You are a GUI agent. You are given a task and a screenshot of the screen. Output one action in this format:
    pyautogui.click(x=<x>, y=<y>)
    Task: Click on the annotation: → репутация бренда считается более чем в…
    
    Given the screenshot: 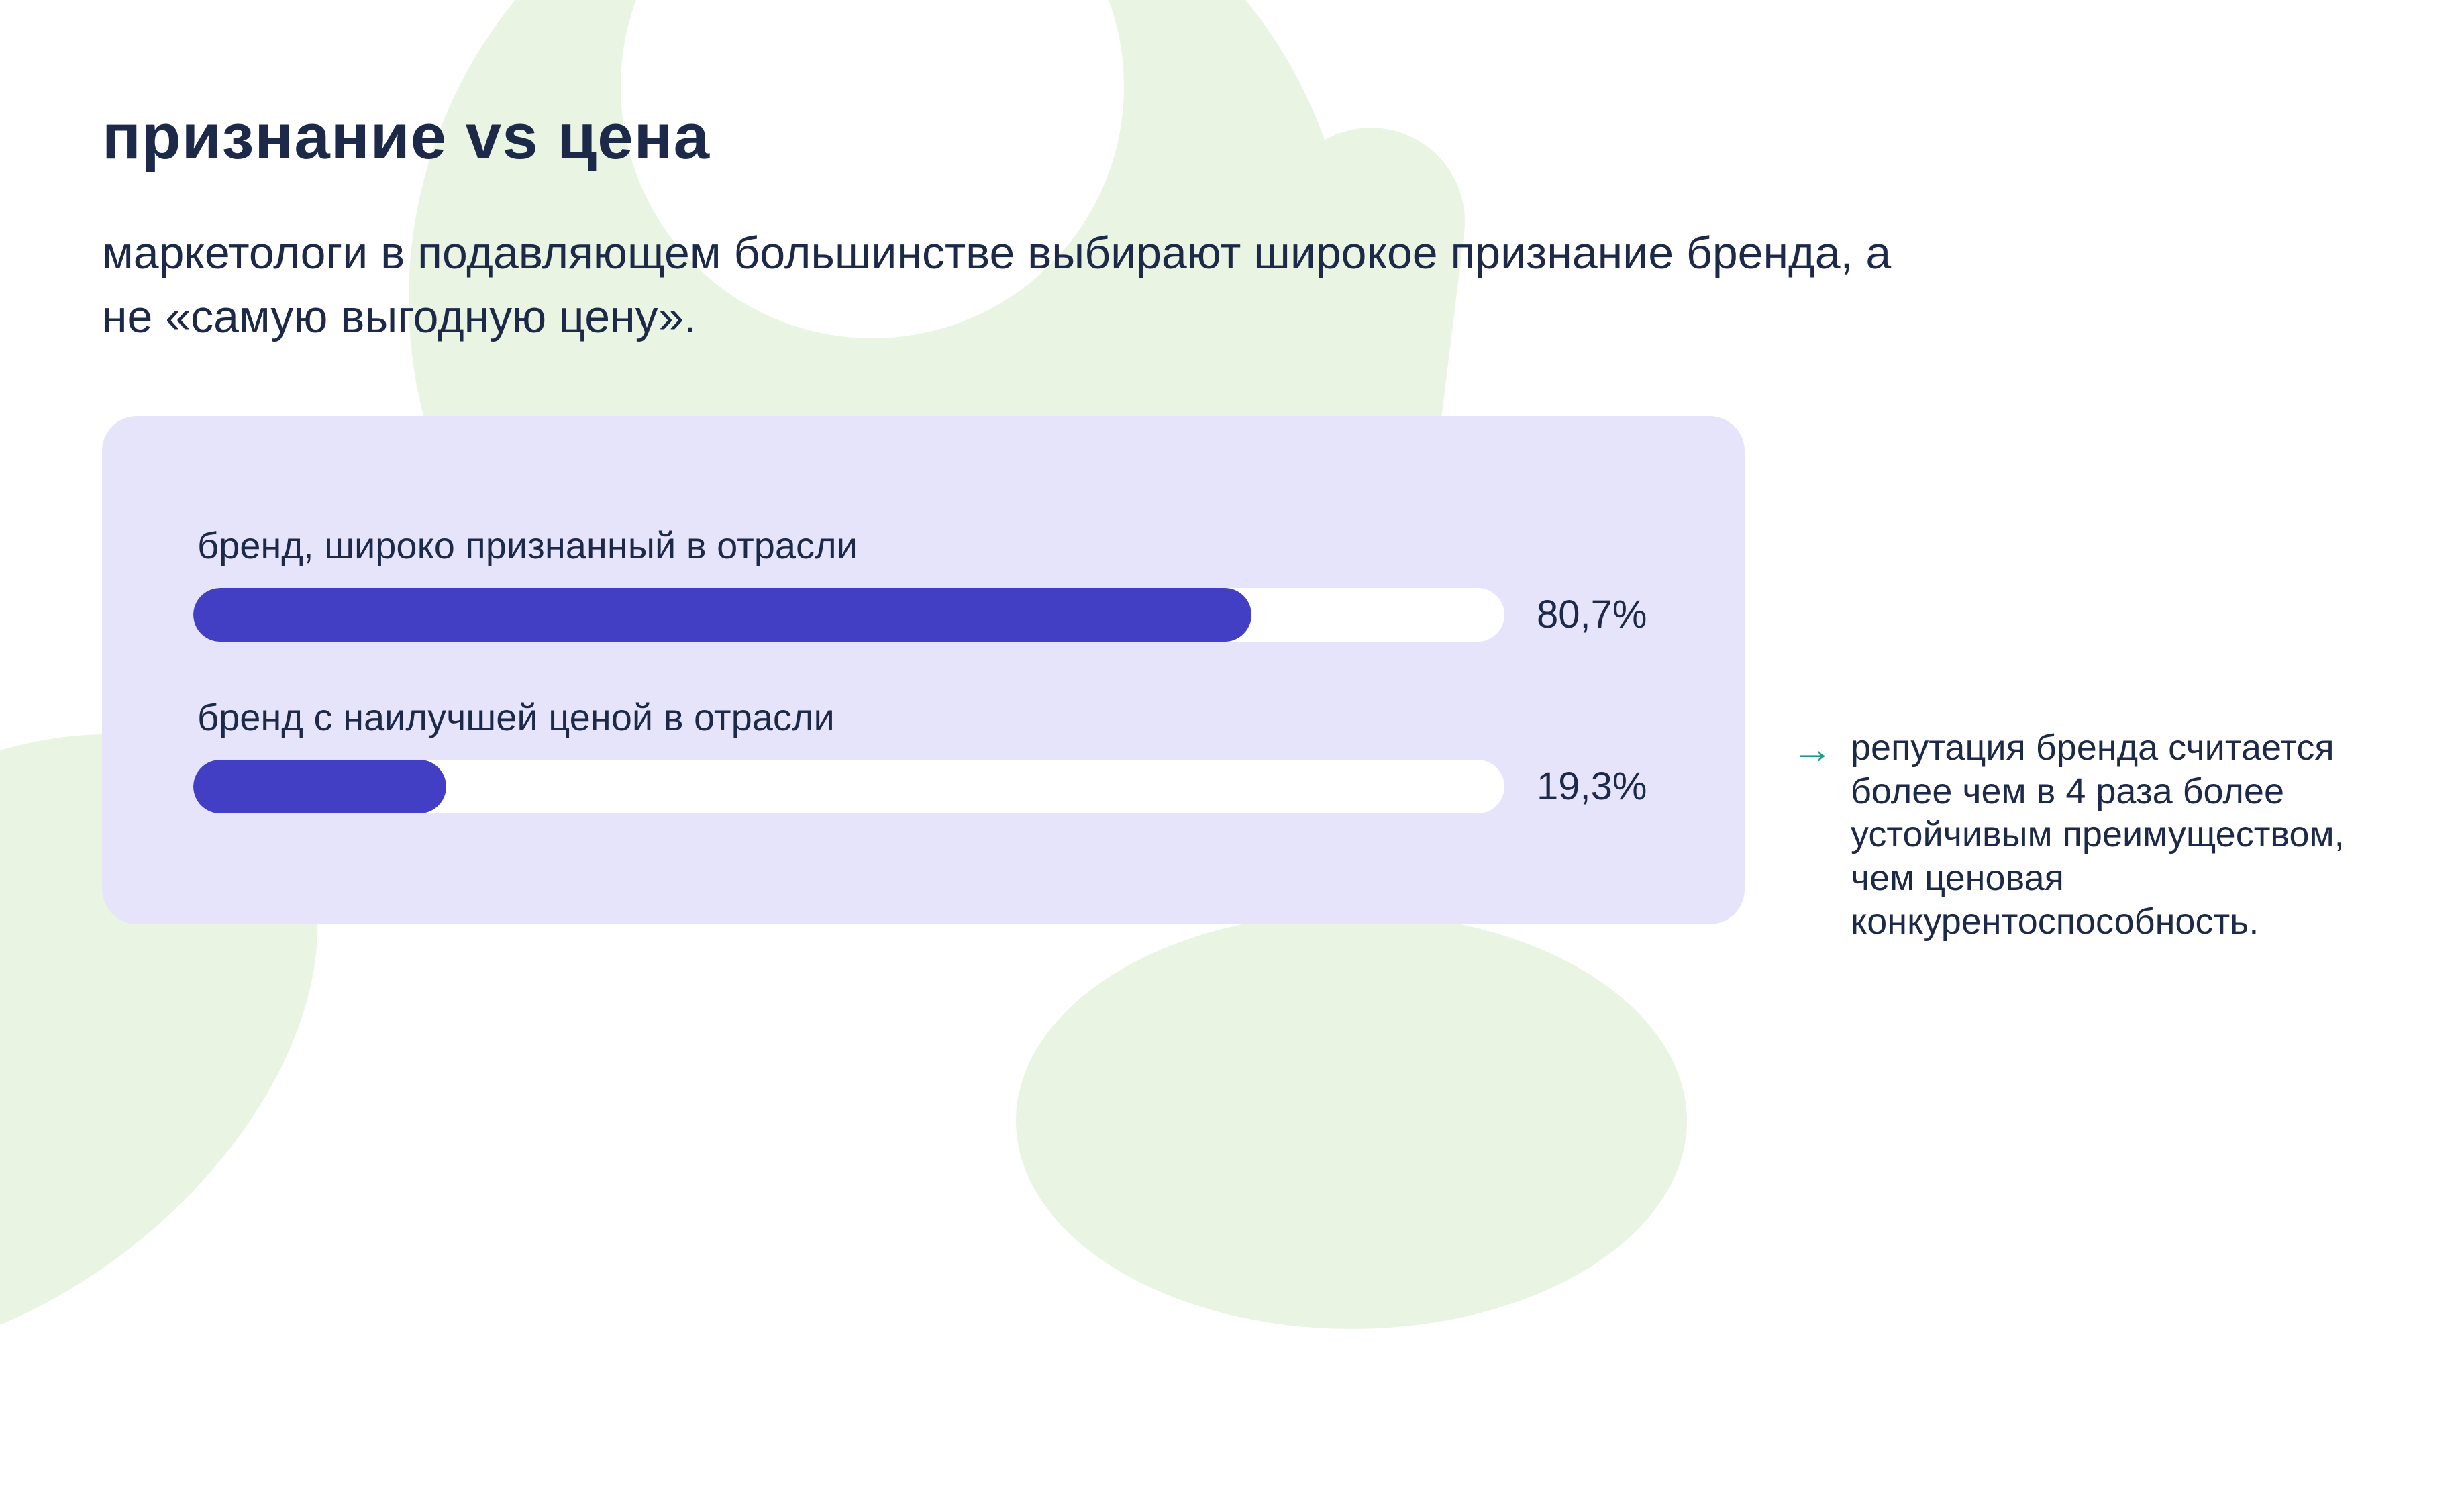 What is the action you would take?
    pyautogui.click(x=2083, y=680)
    